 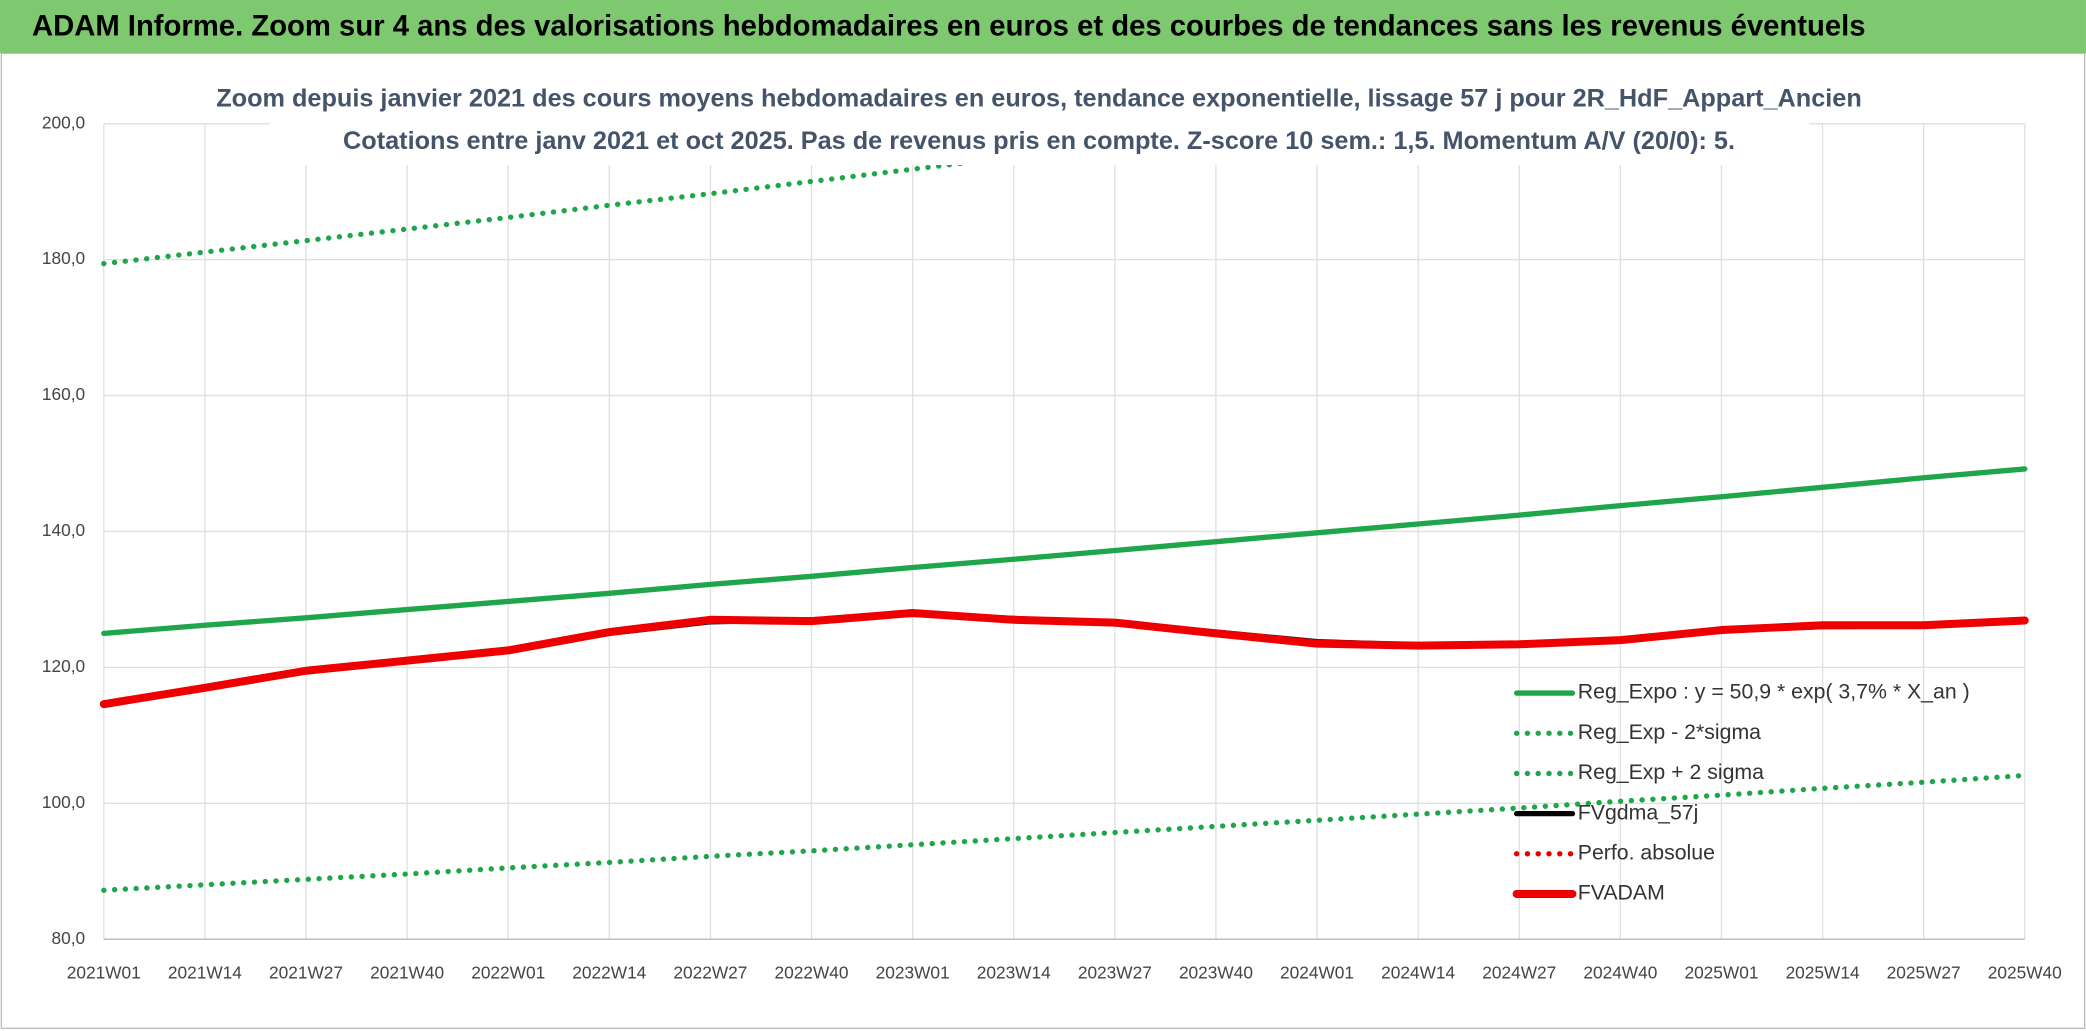 What do you see at coordinates (1774, 692) in the screenshot?
I see `legend-label: Reg_Expo : y = 50,9 * exp( 3,7% * X_an )` at bounding box center [1774, 692].